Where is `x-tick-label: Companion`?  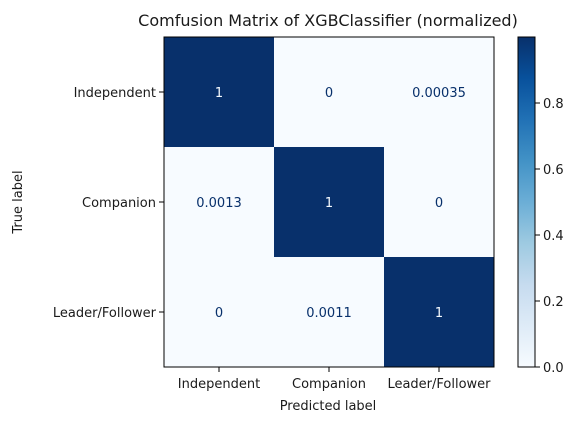 x-tick-label: Companion is located at coordinates (329, 384).